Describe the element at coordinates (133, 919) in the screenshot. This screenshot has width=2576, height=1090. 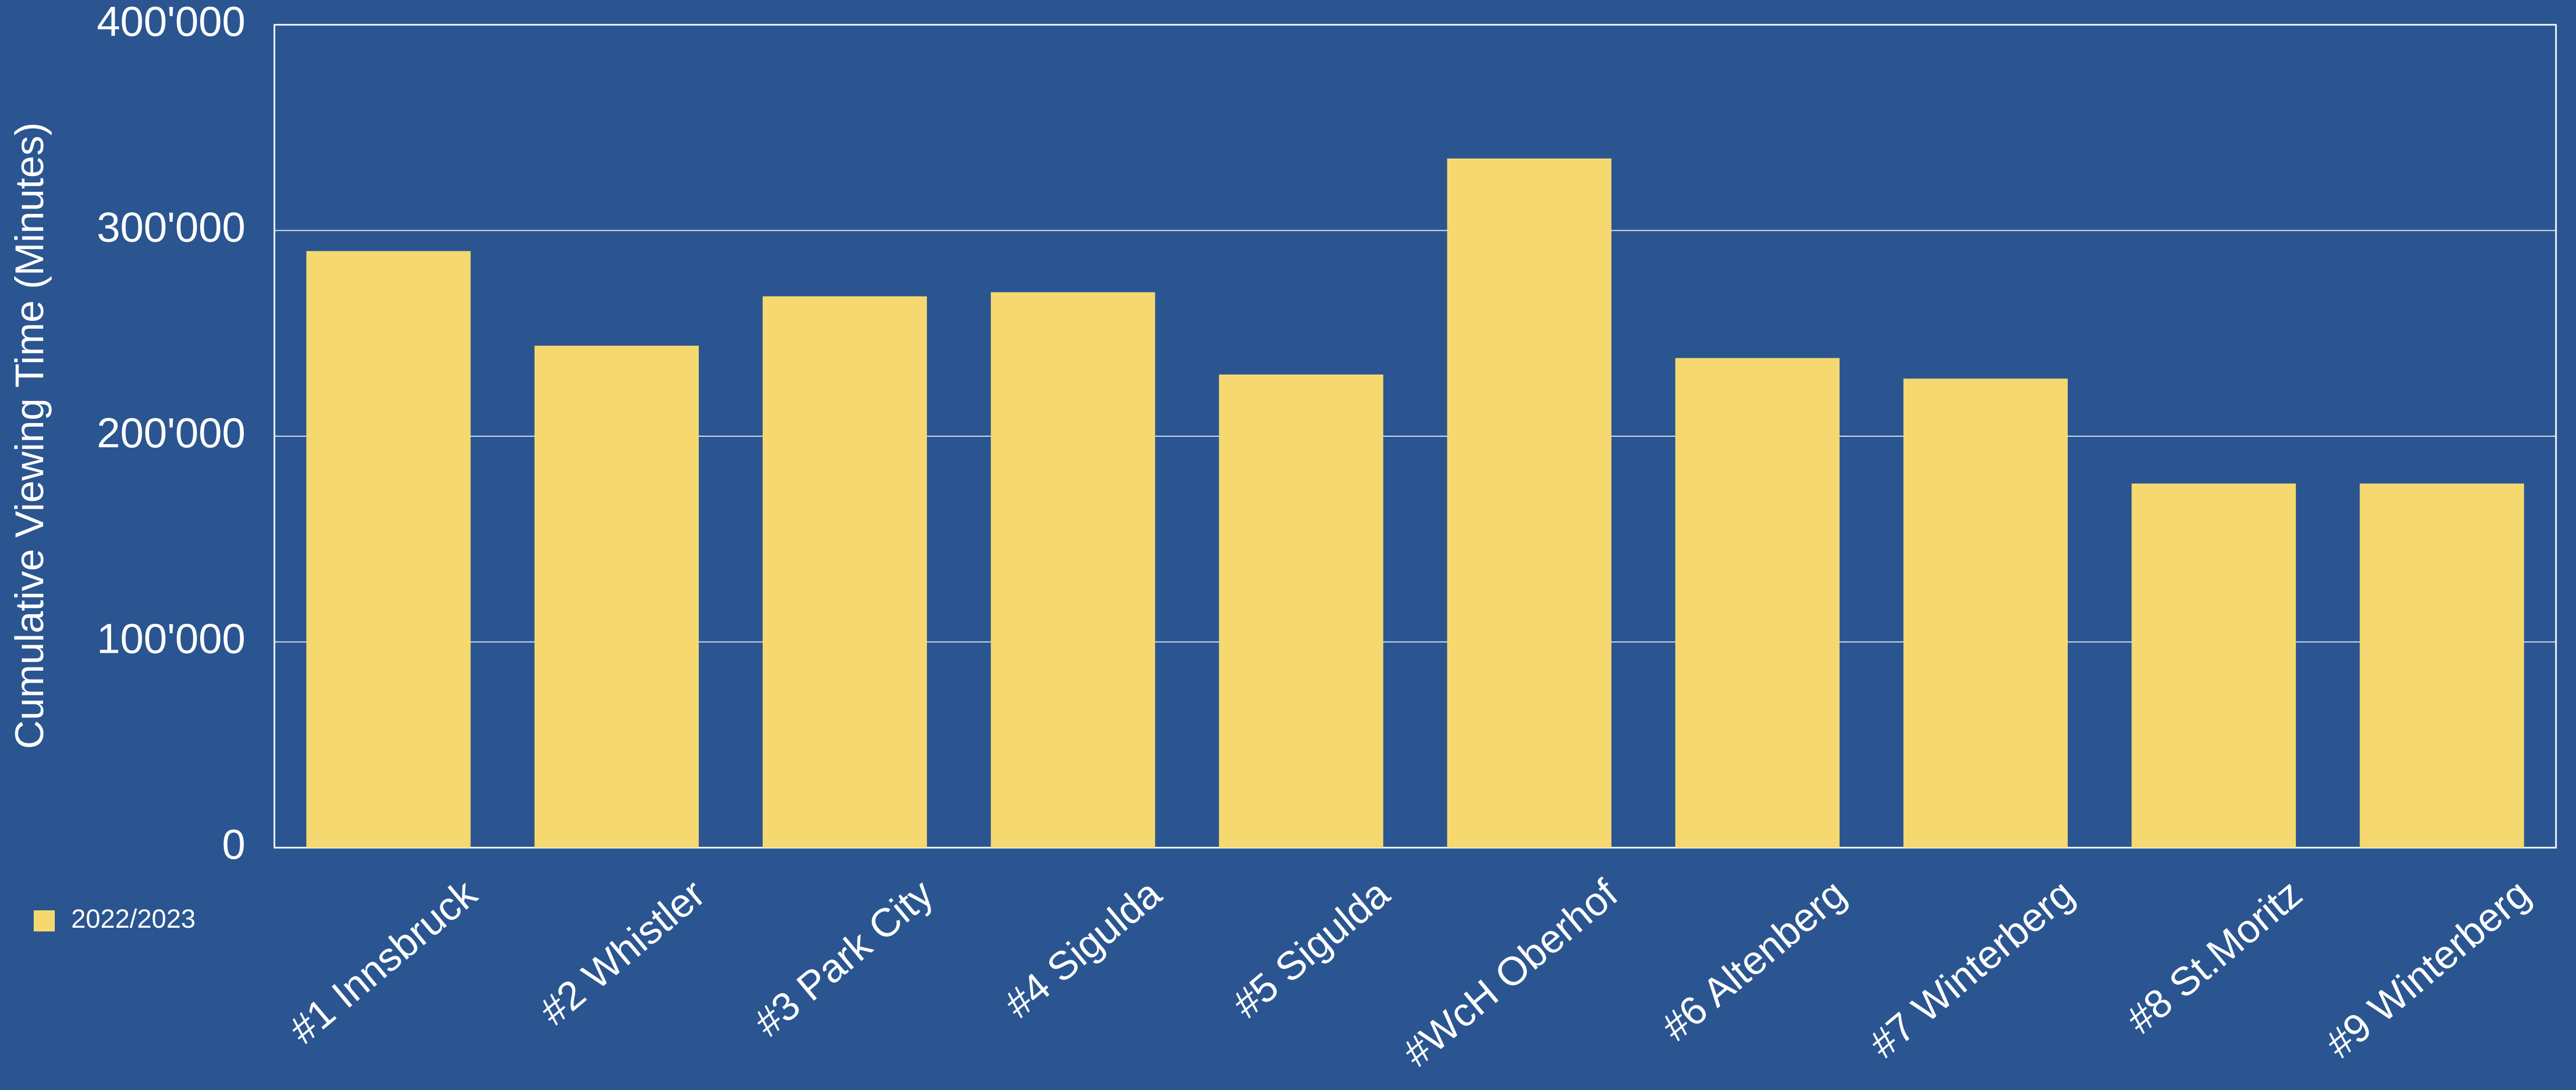
I see `legend-label: 2022/2023` at that location.